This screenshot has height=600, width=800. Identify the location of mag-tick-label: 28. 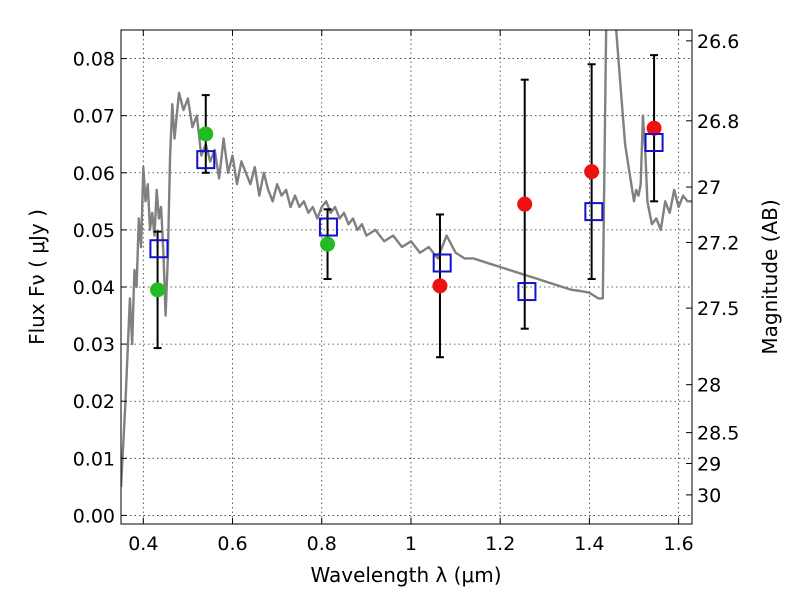
(709, 386).